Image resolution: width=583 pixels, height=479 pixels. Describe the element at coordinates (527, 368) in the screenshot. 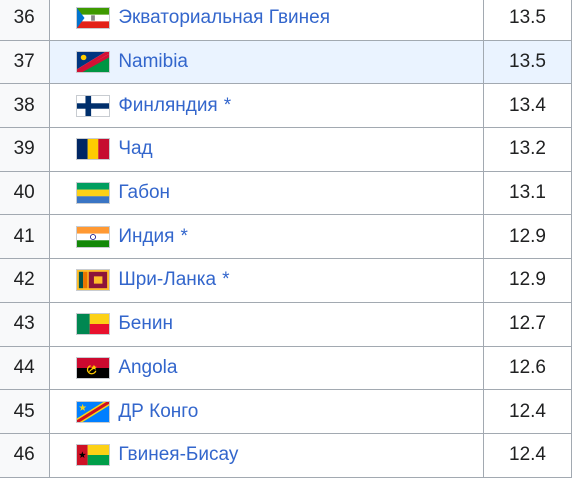

I see `value-cell: 12.6` at that location.